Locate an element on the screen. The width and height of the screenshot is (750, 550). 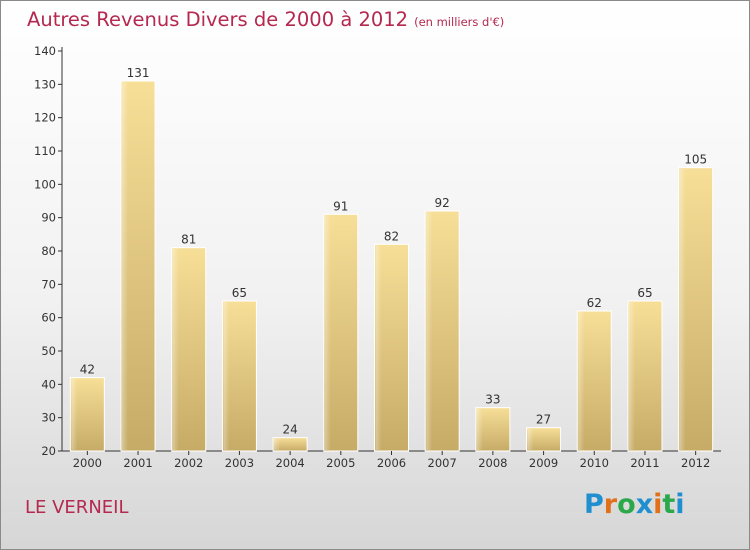
location-label: LE VERNEIL is located at coordinates (77, 507).